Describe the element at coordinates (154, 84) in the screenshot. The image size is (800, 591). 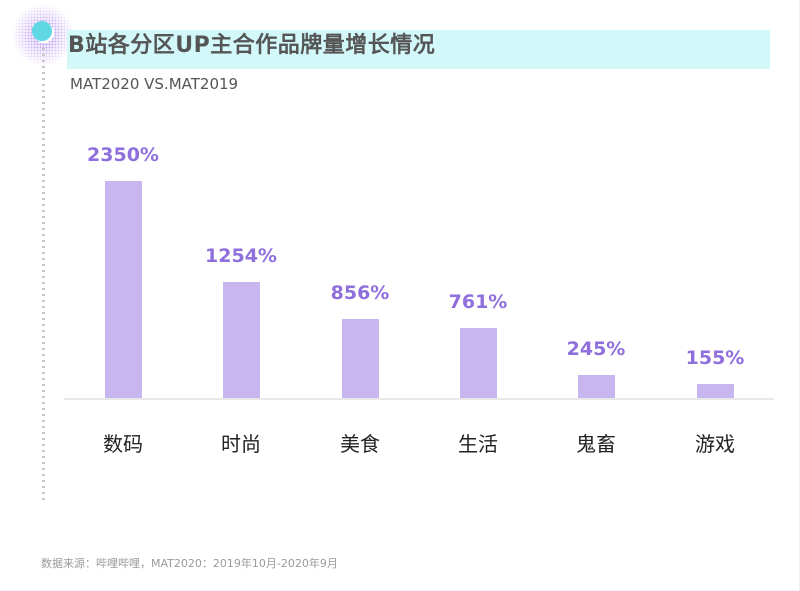
I see `chart-subtitle: MAT2020 VS.MAT2019` at that location.